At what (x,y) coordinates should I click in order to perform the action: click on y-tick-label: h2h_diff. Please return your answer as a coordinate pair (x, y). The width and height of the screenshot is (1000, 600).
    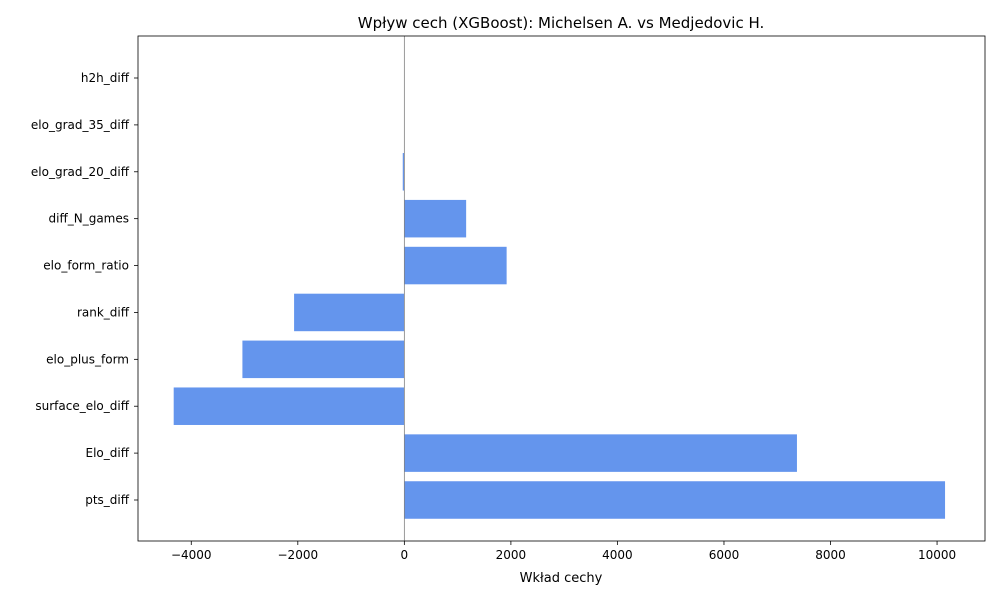
    Looking at the image, I should click on (105, 78).